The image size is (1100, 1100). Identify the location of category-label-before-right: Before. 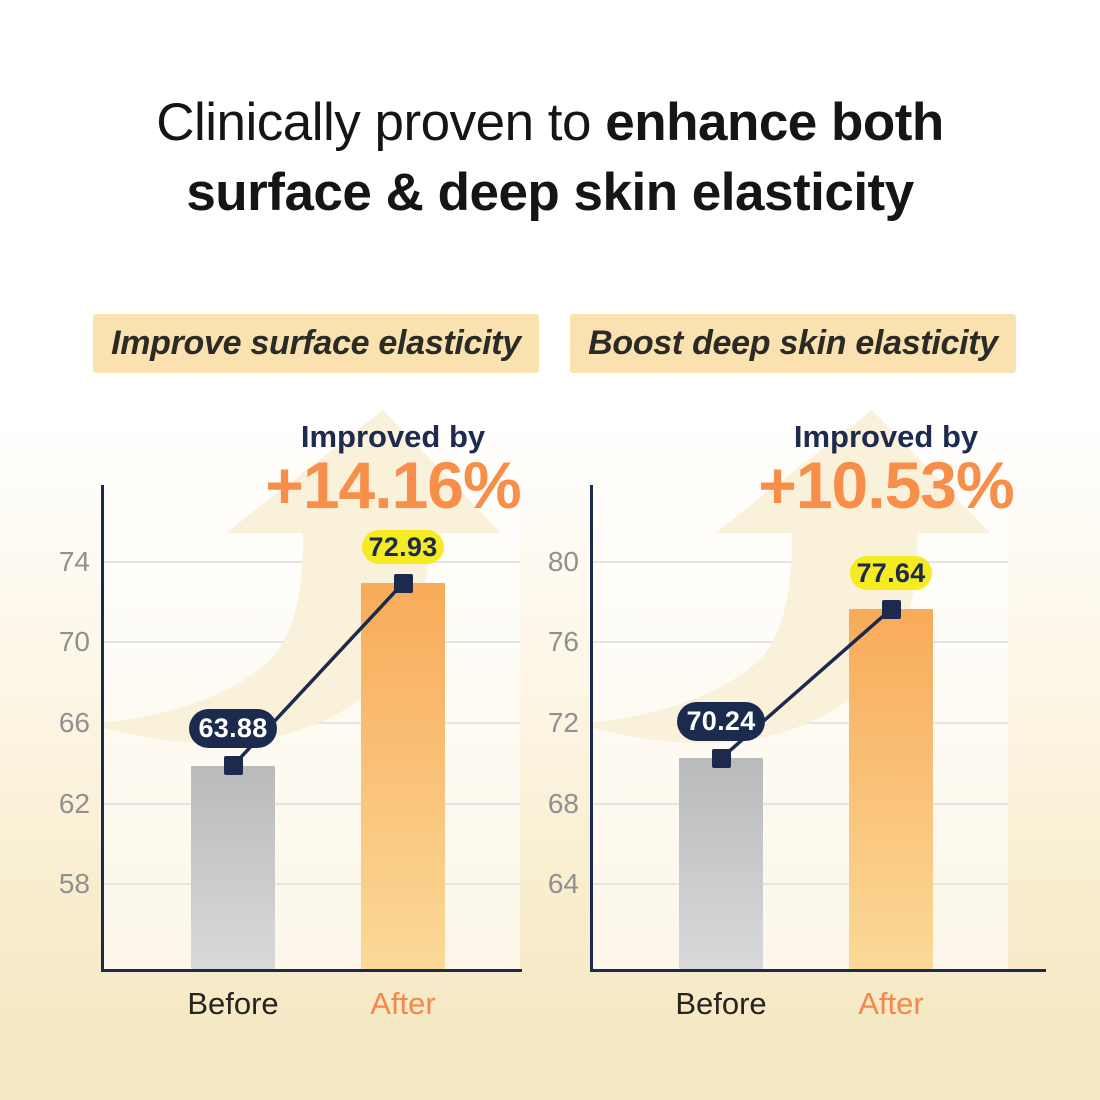
(721, 1003).